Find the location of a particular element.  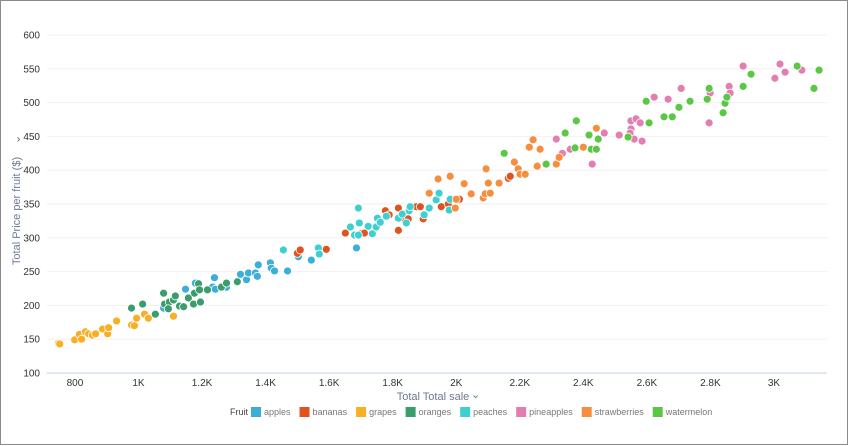

legend-item-oranges: oranges is located at coordinates (428, 412).